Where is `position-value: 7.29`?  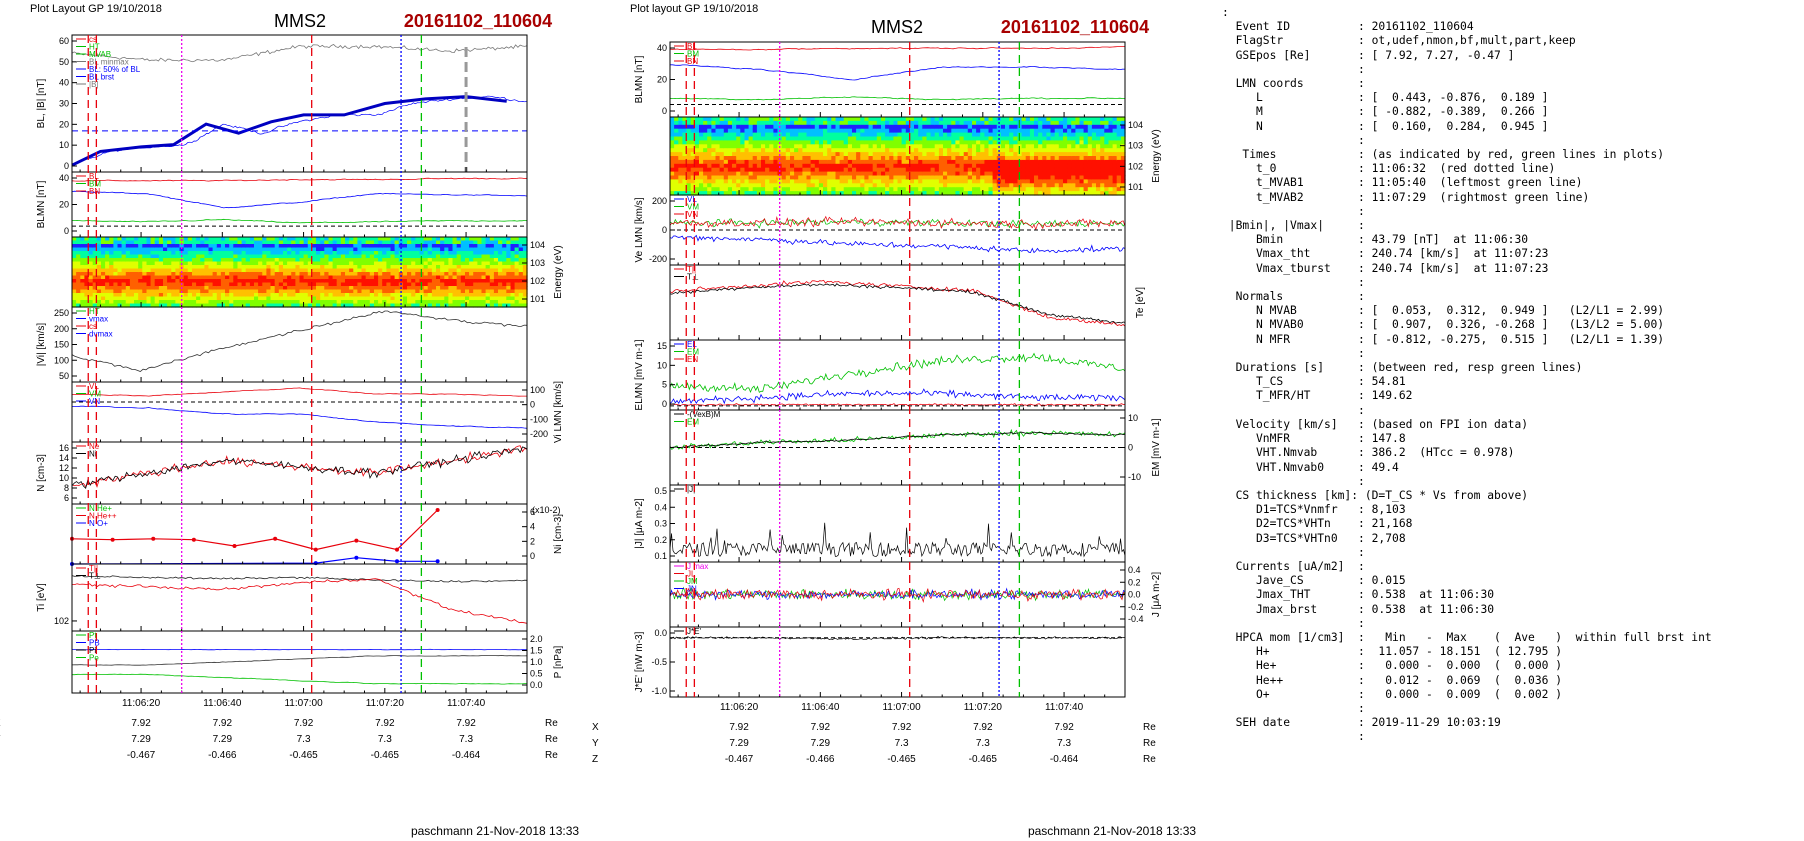 position-value: 7.29 is located at coordinates (141, 739).